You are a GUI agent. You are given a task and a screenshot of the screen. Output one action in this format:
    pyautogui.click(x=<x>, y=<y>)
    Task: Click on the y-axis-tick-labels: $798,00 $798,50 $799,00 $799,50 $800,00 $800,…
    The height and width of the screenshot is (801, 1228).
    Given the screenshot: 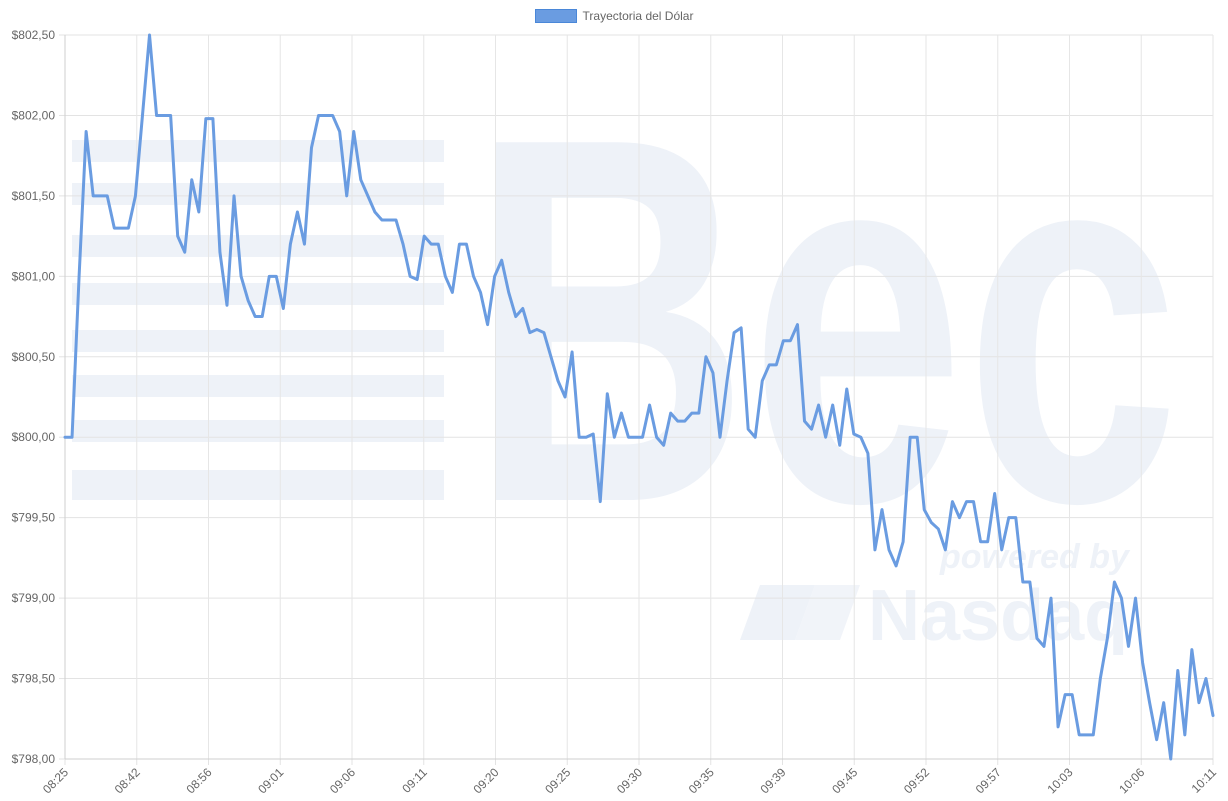 What is the action you would take?
    pyautogui.click(x=34, y=397)
    